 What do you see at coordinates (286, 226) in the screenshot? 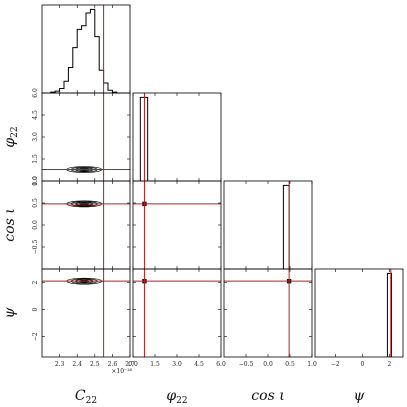
I see `histogram-cosiota` at bounding box center [286, 226].